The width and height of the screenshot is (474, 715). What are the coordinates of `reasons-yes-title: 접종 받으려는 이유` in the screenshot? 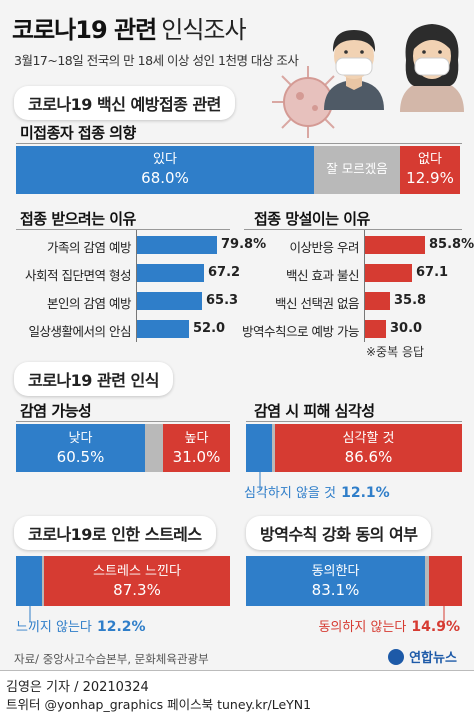 It's located at (78, 219).